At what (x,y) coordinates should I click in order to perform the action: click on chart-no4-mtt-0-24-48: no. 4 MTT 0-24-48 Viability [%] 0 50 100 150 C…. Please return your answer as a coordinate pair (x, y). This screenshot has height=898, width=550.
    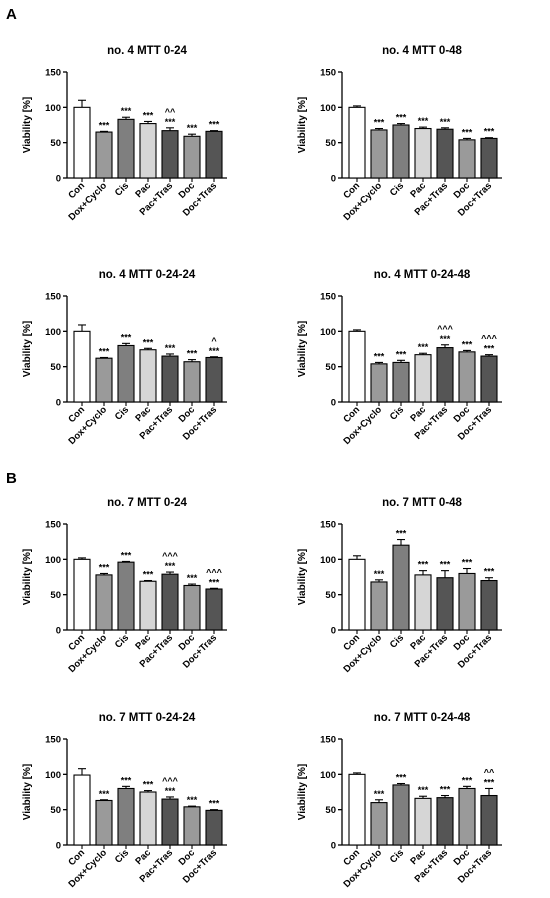
    Looking at the image, I should click on (399, 358).